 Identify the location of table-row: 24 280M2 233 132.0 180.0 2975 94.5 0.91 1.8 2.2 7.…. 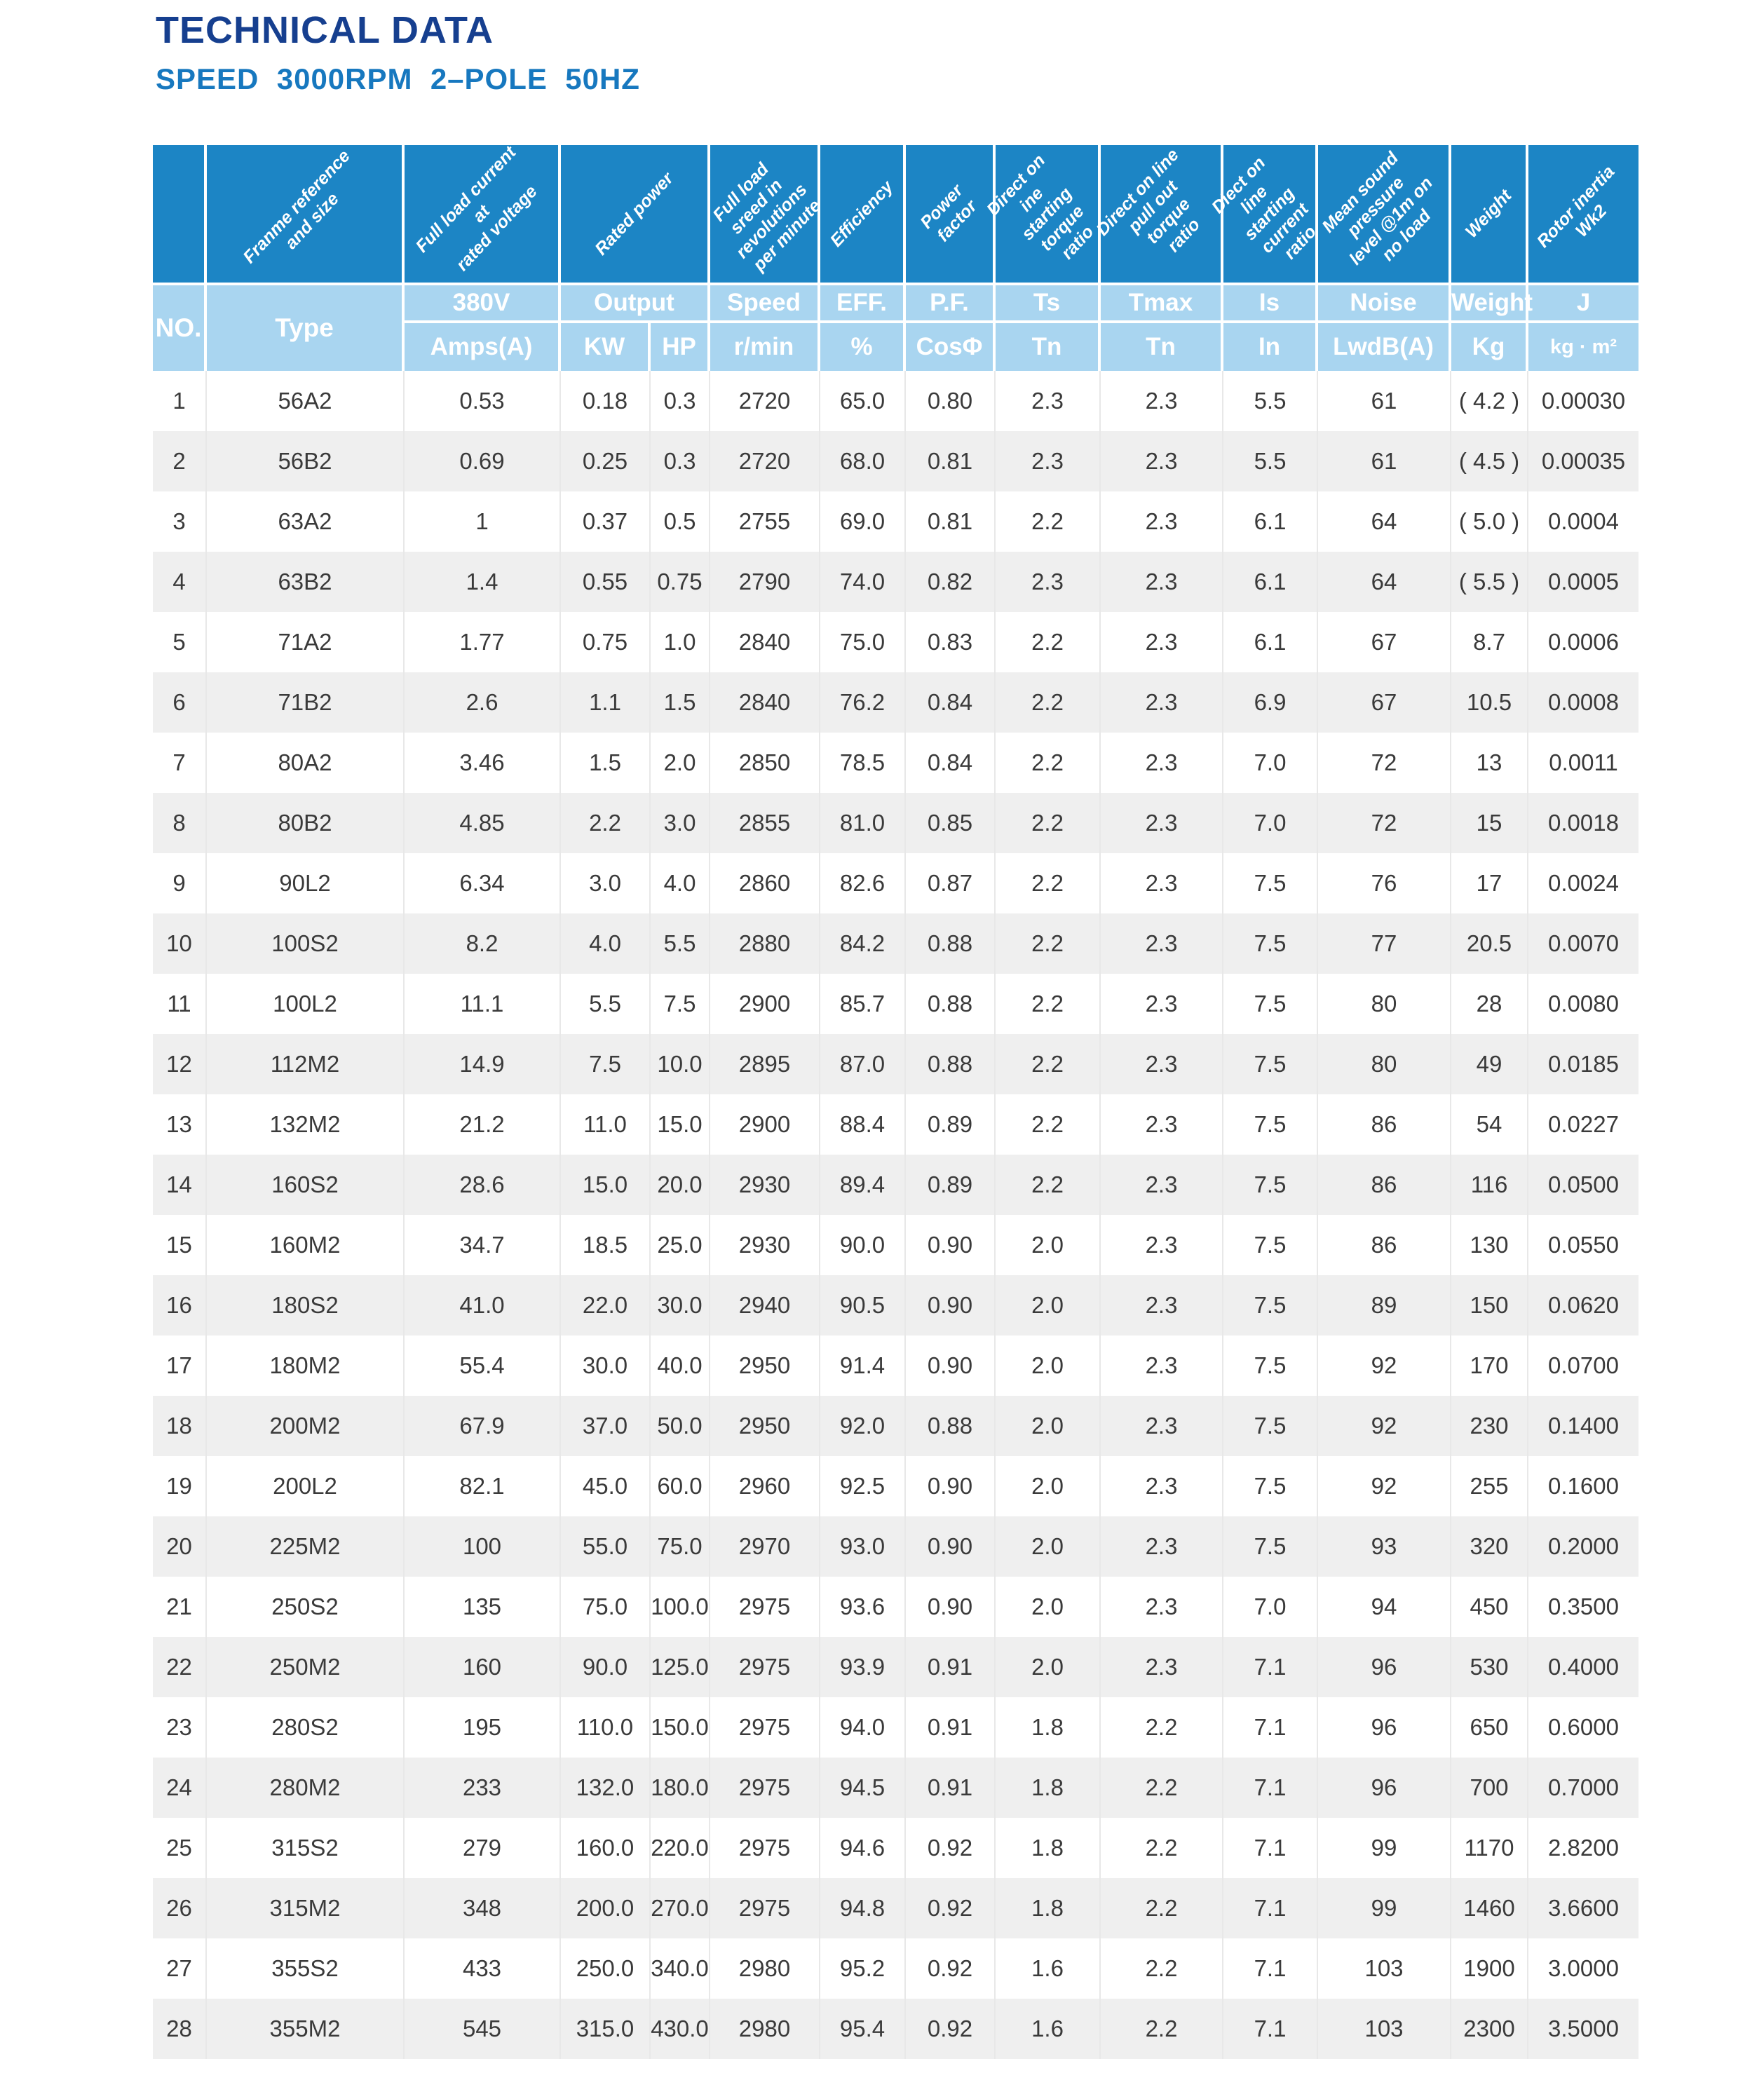
(896, 1788).